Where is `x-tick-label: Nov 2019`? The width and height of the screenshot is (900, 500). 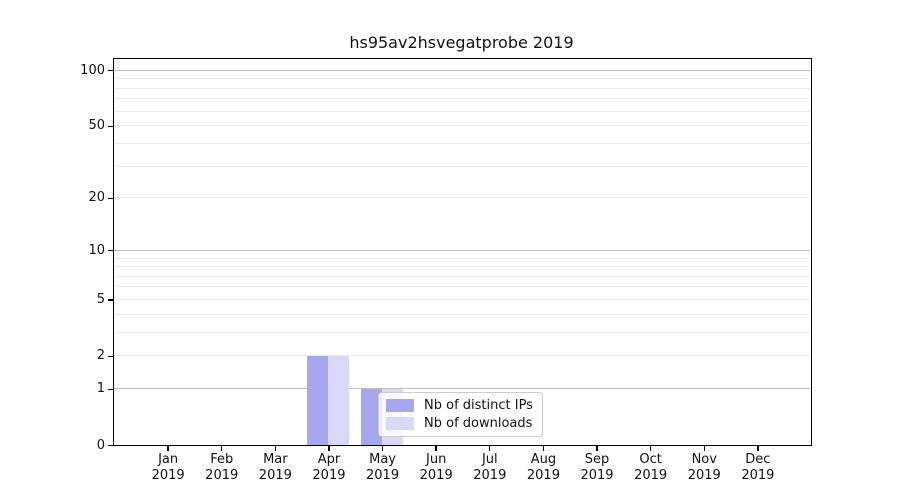
x-tick-label: Nov 2019 is located at coordinates (704, 468).